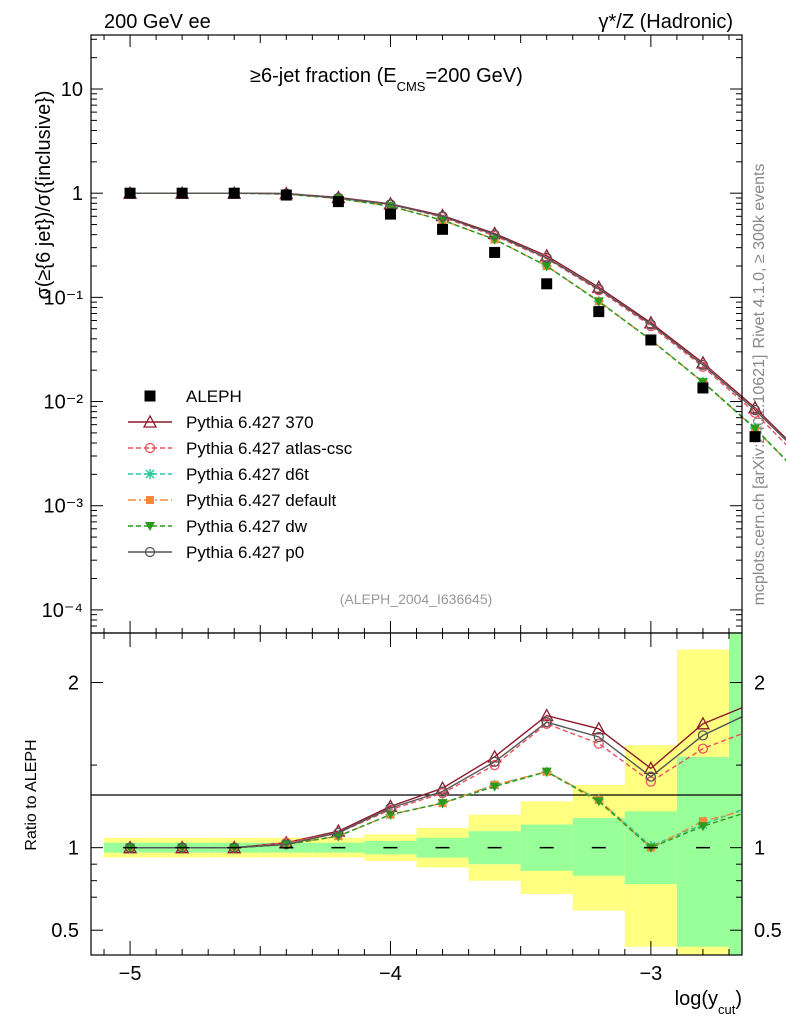 This screenshot has height=1024, width=786. What do you see at coordinates (157, 22) in the screenshot?
I see `header-left: 200 GeV ee` at bounding box center [157, 22].